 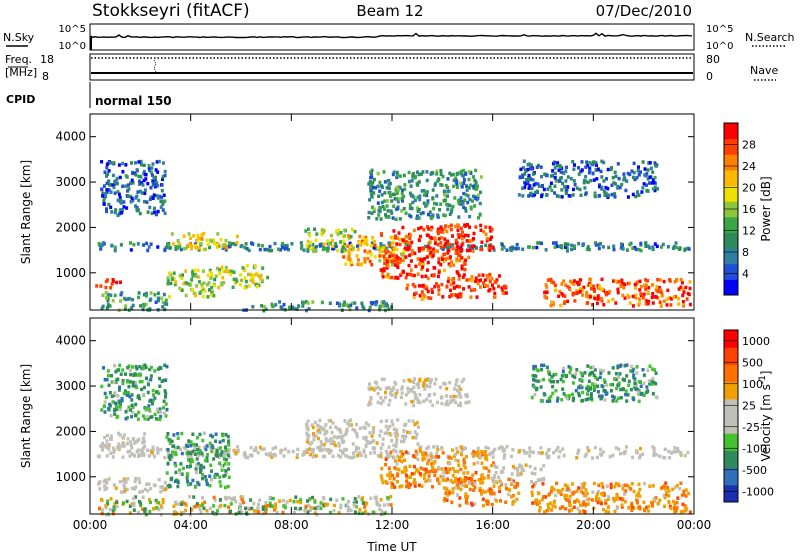 I want to click on velocity-xtick-label-5: 20:00, so click(x=593, y=525).